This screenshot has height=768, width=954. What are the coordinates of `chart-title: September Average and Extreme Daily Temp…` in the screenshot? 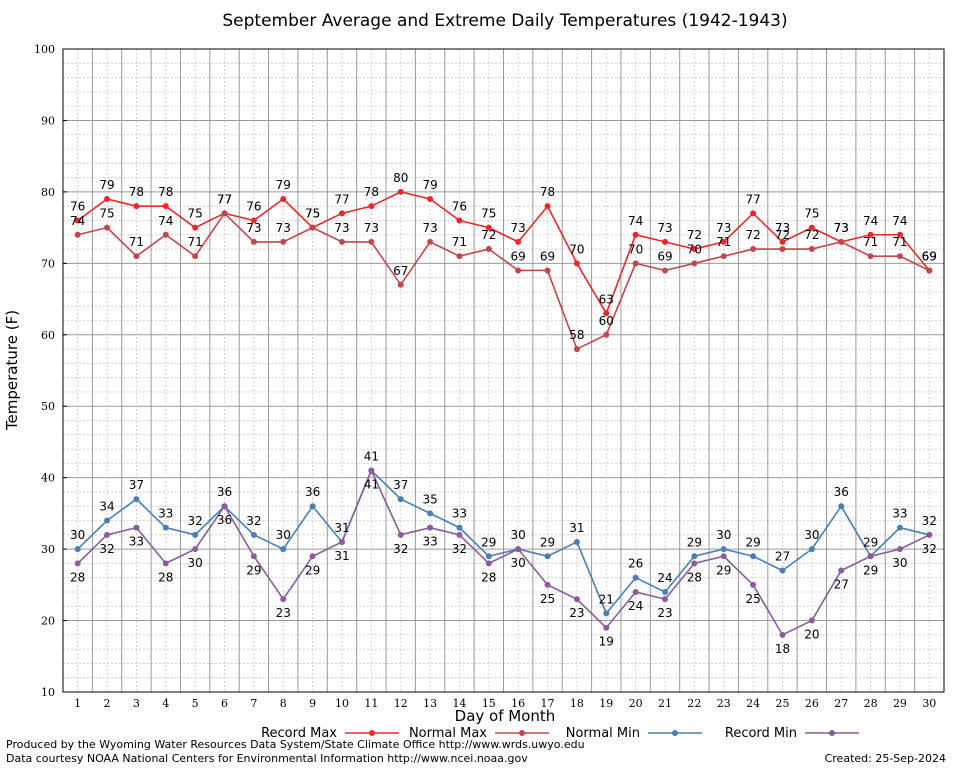 It's located at (504, 21).